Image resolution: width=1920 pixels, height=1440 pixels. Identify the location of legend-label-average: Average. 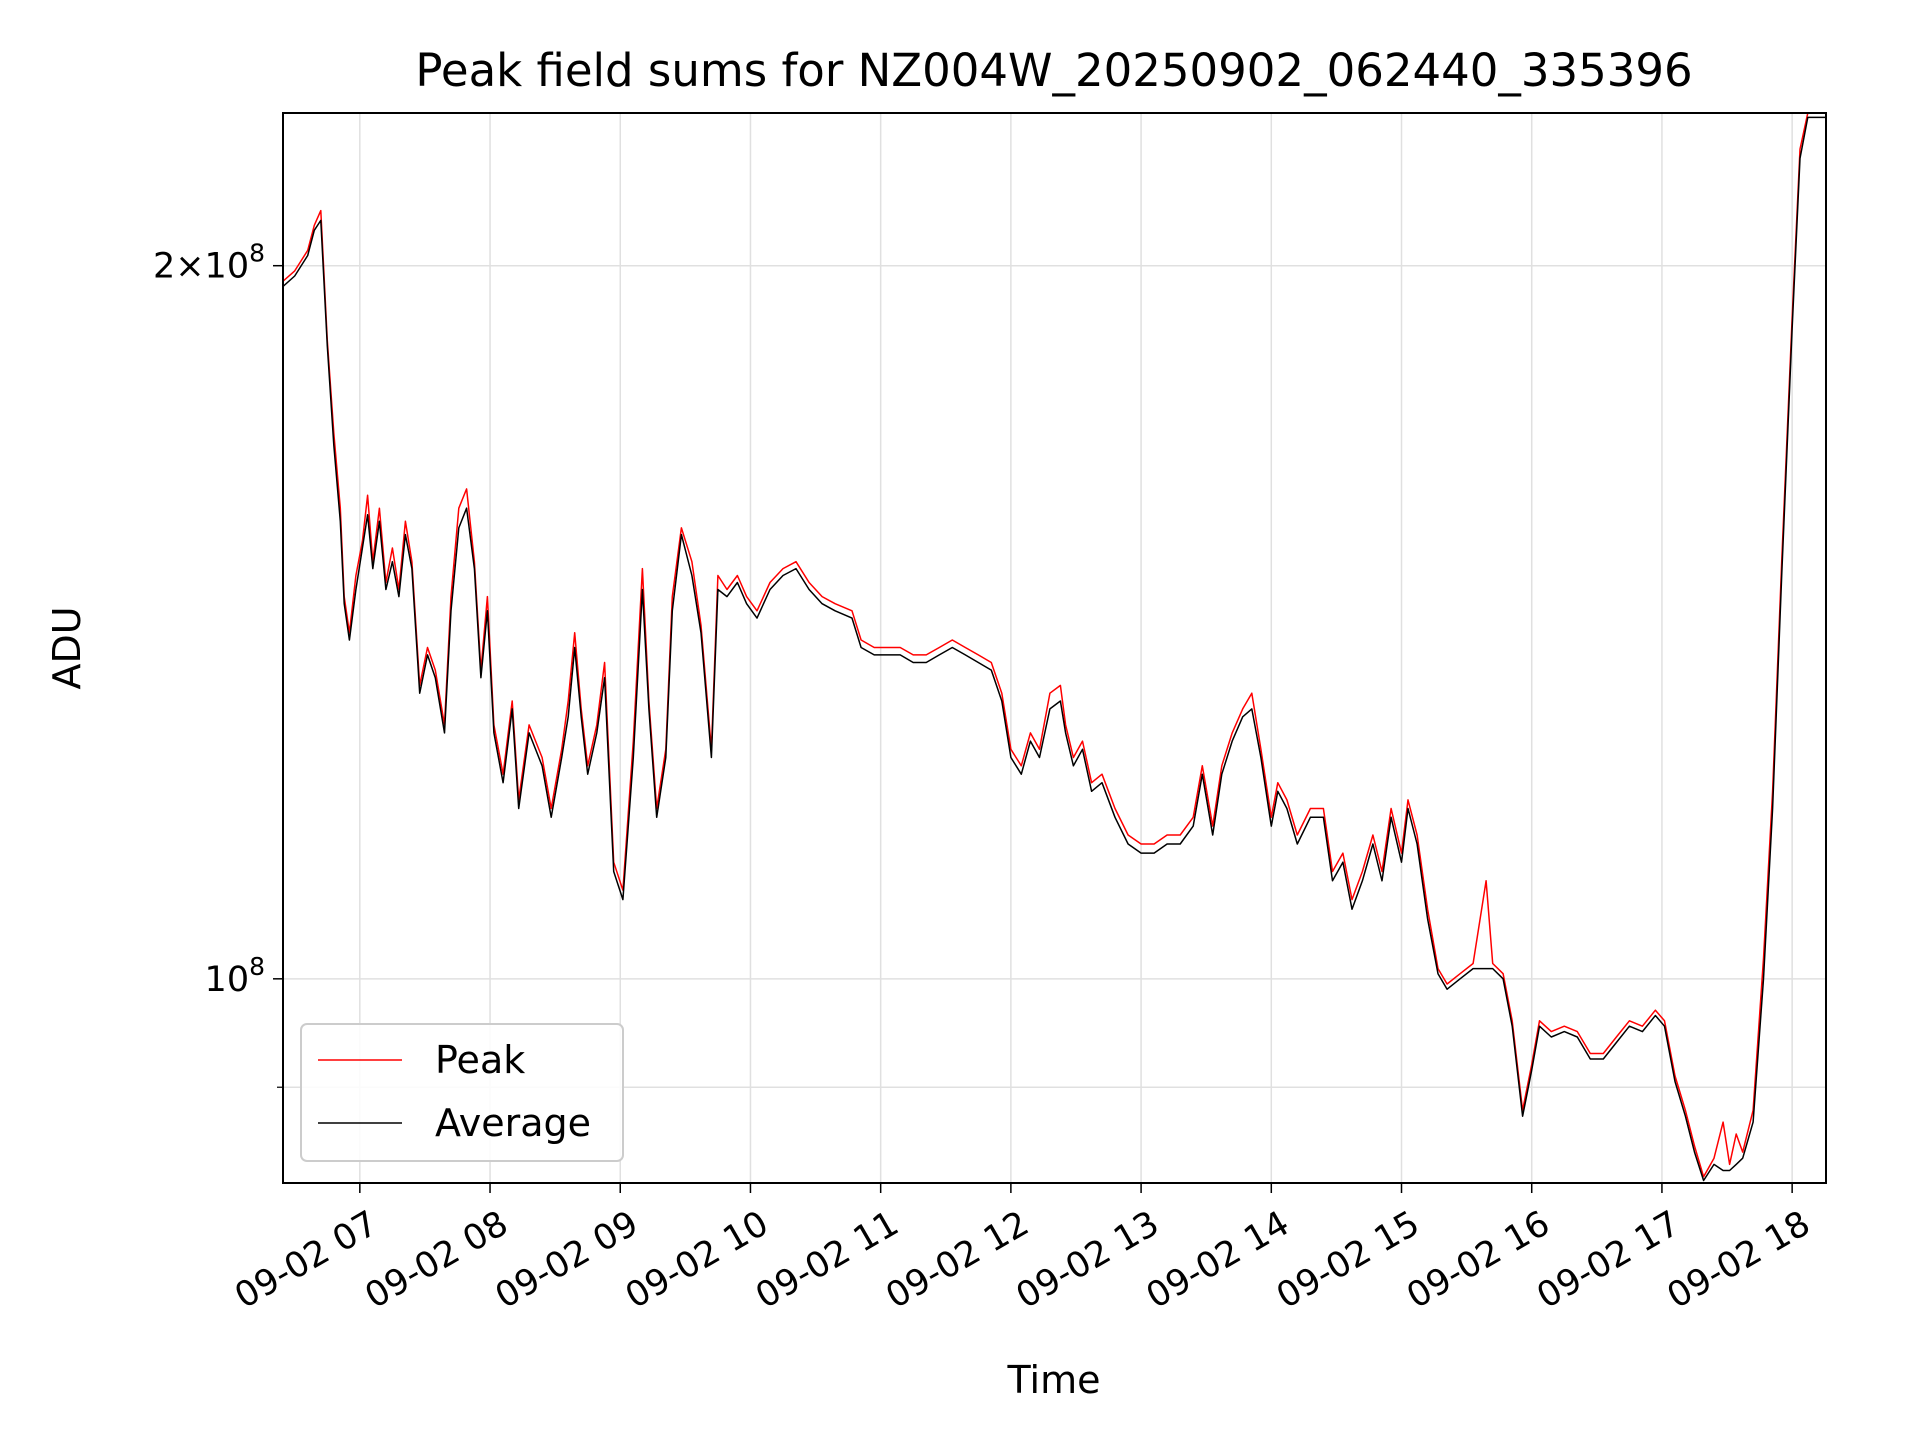
(513, 1123).